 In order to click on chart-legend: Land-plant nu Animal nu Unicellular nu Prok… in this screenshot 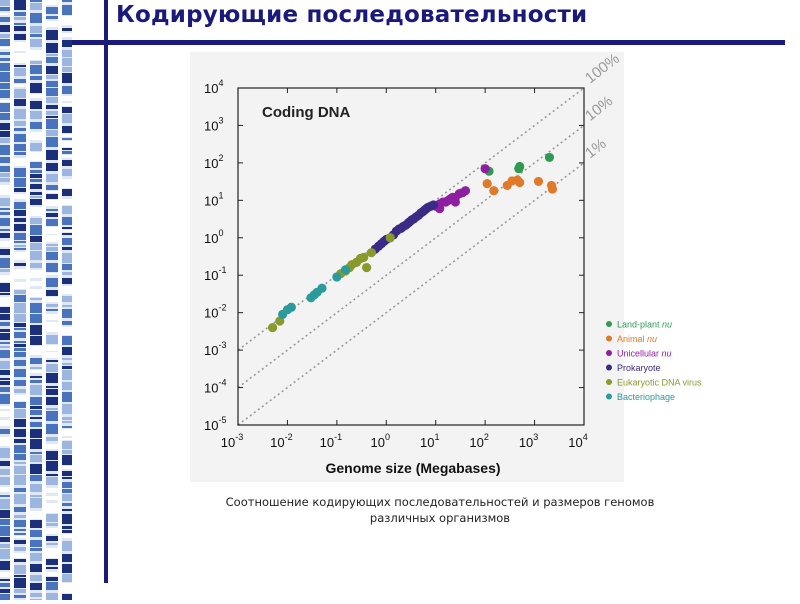, I will do `click(654, 361)`.